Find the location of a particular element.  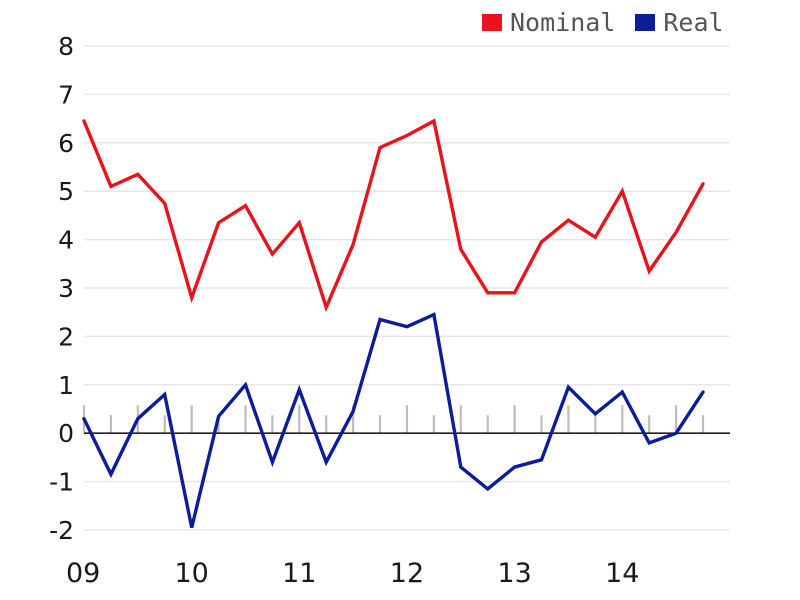

legend-swatch-nominal is located at coordinates (492, 22).